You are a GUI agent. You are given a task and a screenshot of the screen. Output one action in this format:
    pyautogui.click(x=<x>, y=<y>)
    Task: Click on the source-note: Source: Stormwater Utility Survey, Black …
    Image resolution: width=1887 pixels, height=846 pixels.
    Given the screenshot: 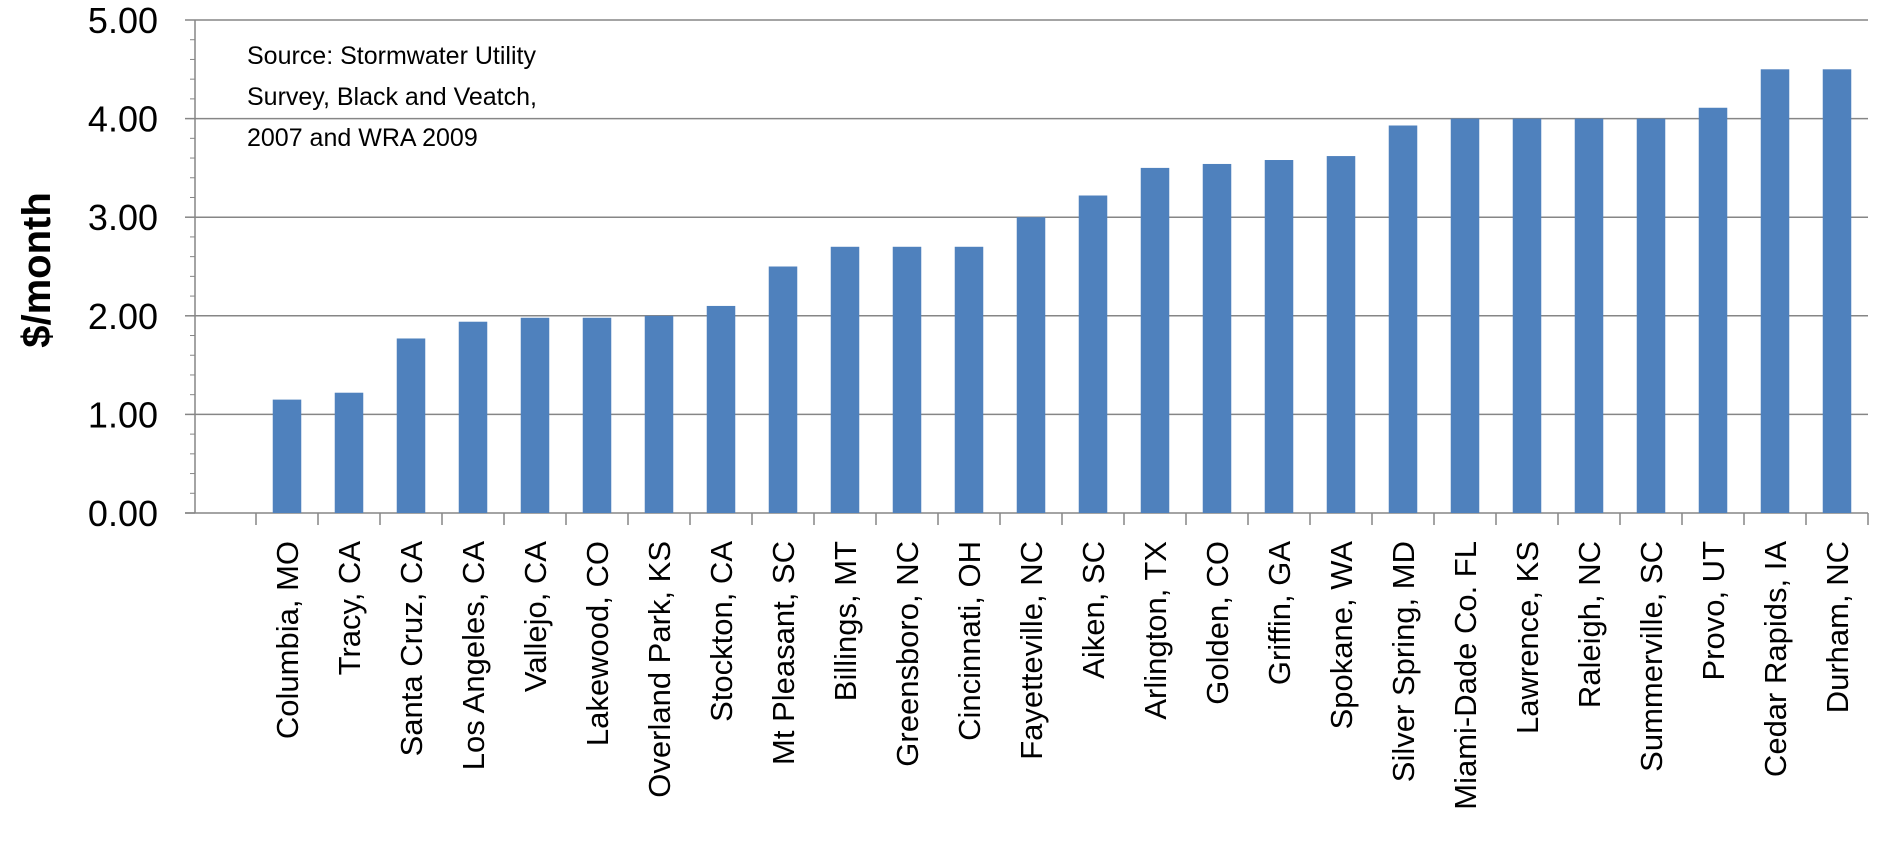 What is the action you would take?
    pyautogui.click(x=392, y=97)
    